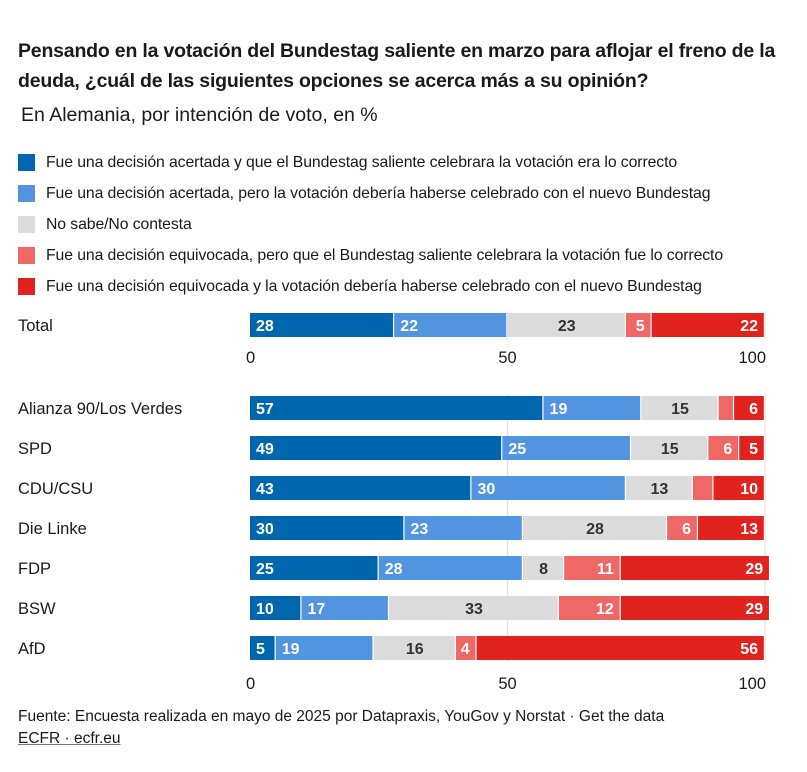  Describe the element at coordinates (265, 489) in the screenshot. I see `data-label: 43` at that location.